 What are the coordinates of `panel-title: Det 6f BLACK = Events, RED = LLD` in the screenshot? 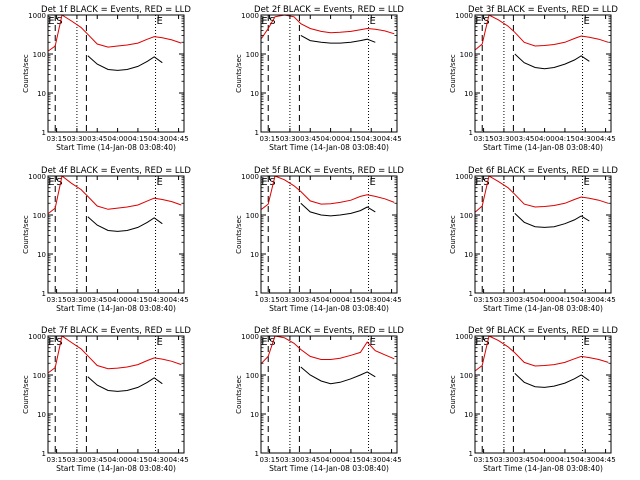 It's located at (543, 171).